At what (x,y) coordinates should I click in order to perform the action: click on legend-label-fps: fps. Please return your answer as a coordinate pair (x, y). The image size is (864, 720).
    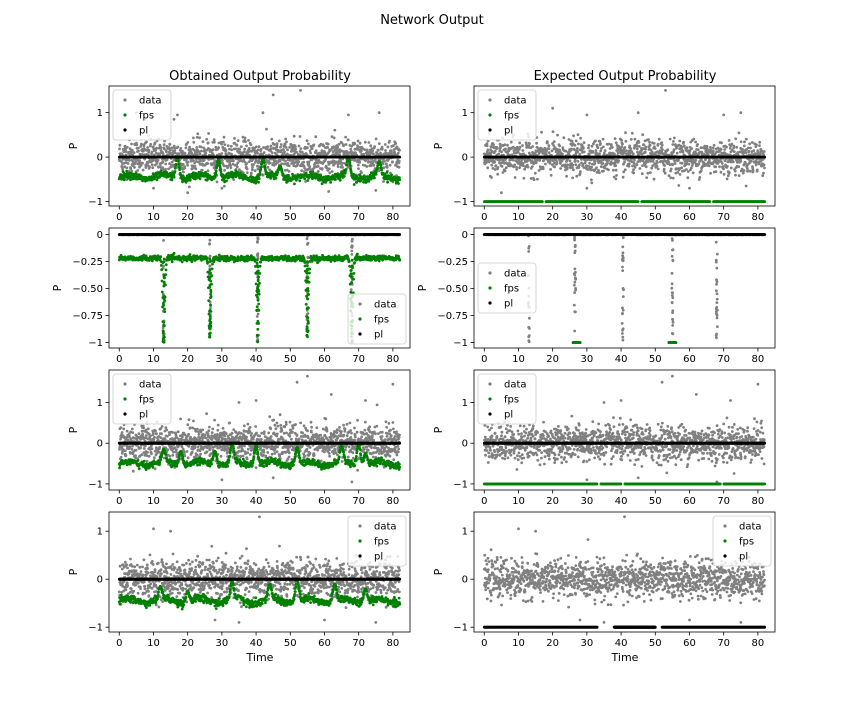
    Looking at the image, I should click on (146, 116).